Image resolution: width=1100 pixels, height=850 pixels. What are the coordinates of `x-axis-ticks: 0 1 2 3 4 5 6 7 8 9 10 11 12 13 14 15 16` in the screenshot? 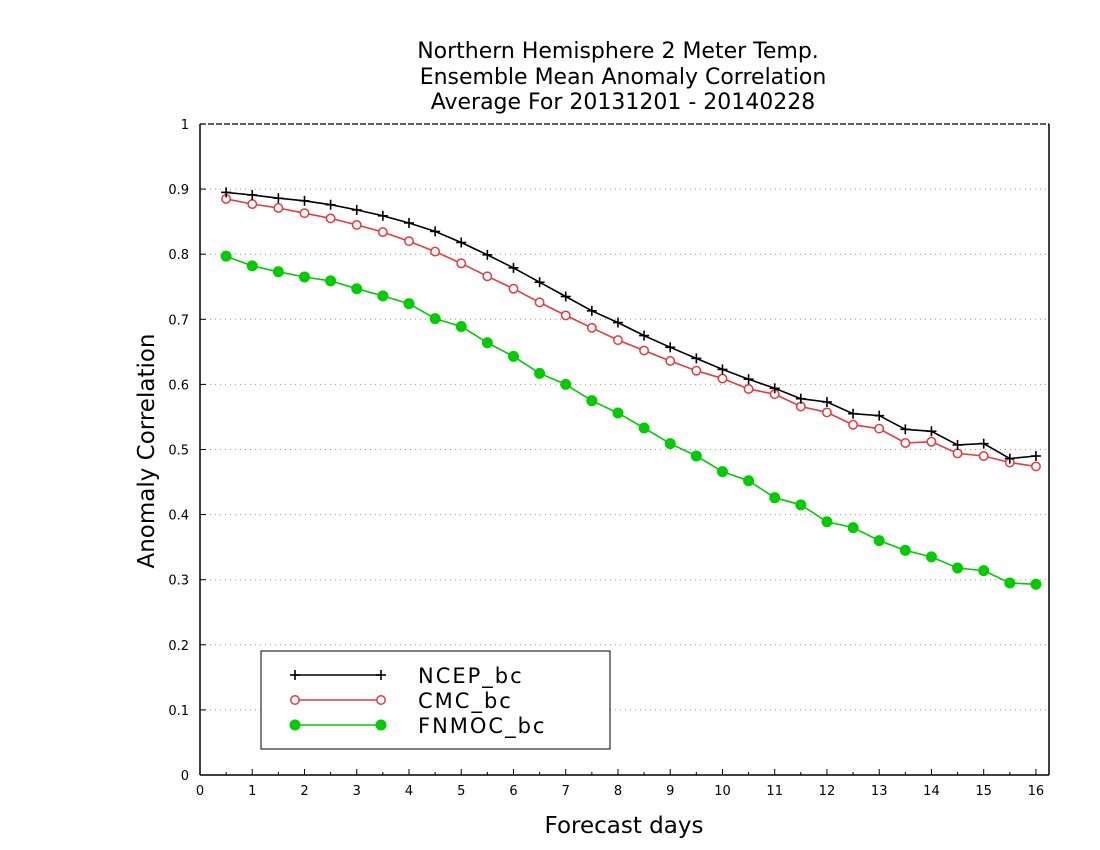 It's located at (620, 784).